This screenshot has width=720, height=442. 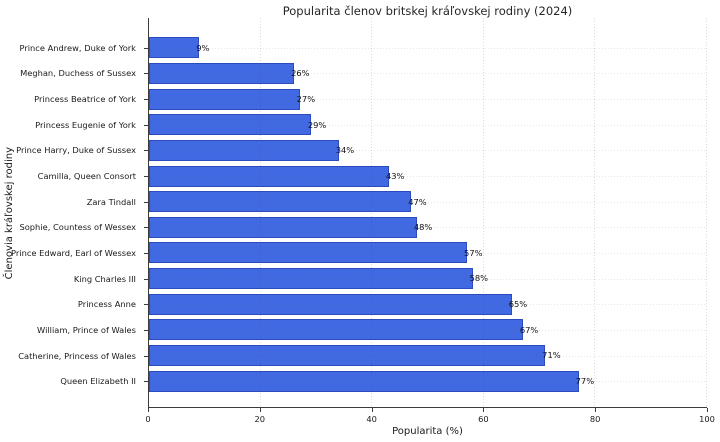 I want to click on bar-row: 34%, so click(x=425, y=151).